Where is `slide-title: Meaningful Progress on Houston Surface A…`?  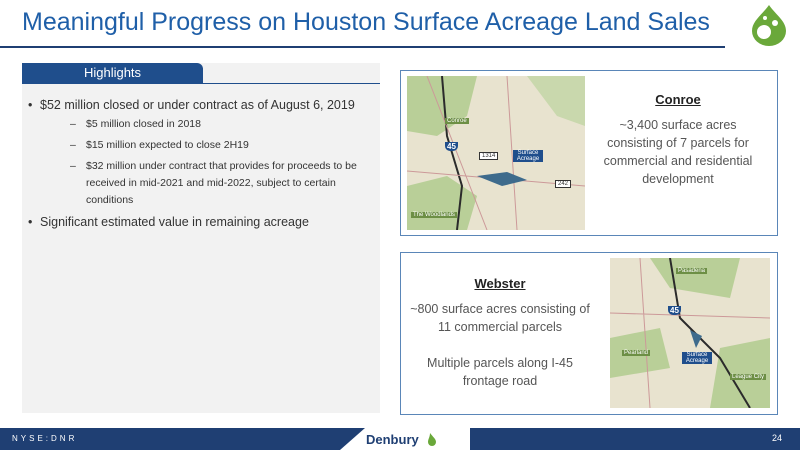 slide-title: Meaningful Progress on Houston Surface A… is located at coordinates (366, 22).